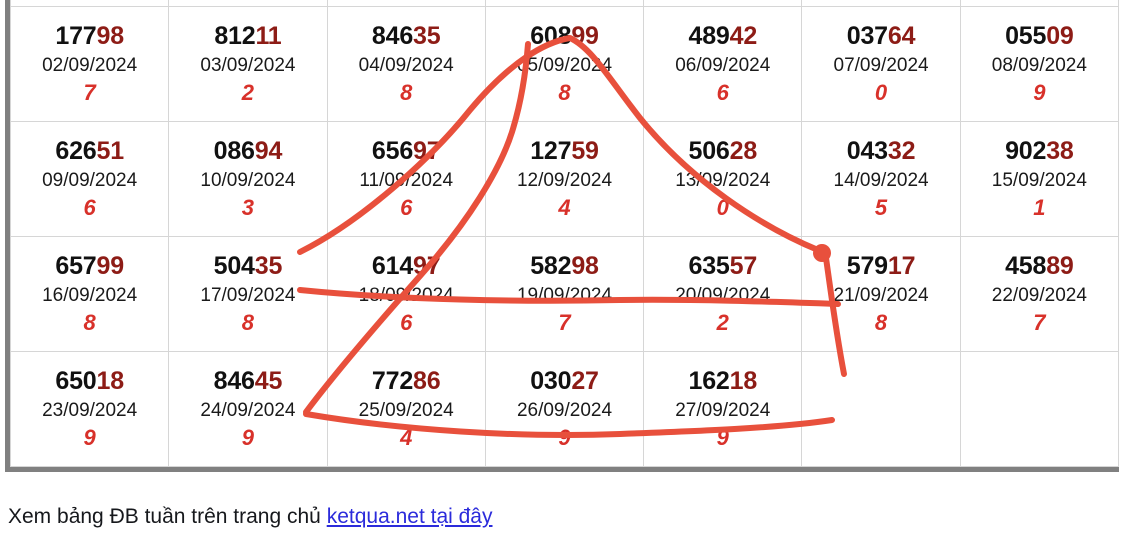 The height and width of the screenshot is (560, 1124). I want to click on result-cell-content: 17798 02/09/2024 7, so click(89, 64).